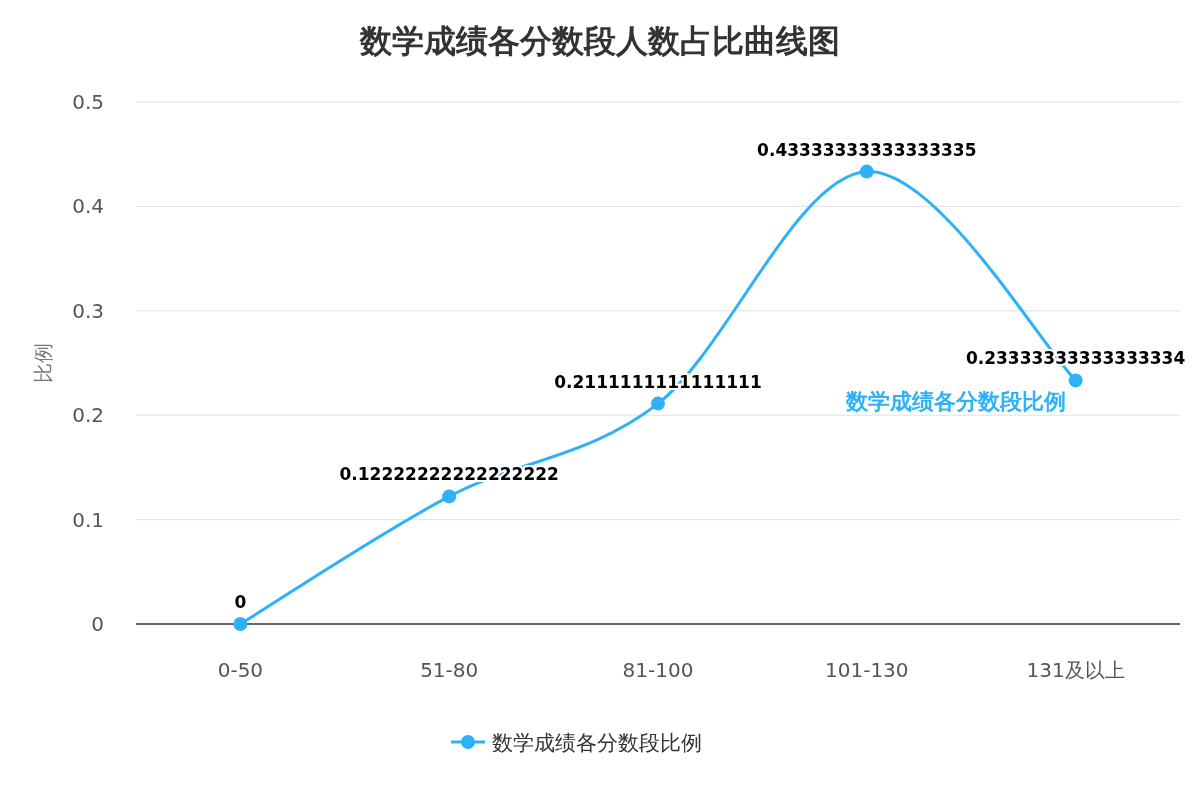 This screenshot has width=1200, height=800. Describe the element at coordinates (955, 402) in the screenshot. I see `text: 数学成绩各分数段比例` at that location.